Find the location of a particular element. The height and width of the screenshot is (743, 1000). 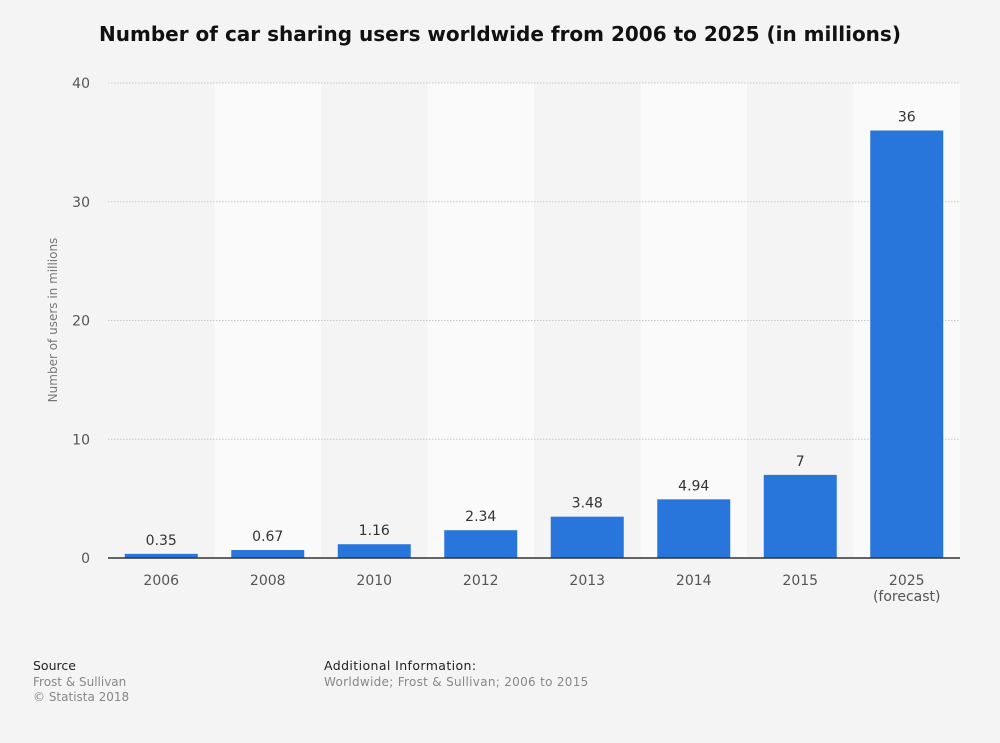

additional-info-heading: Additional Information: is located at coordinates (400, 665).